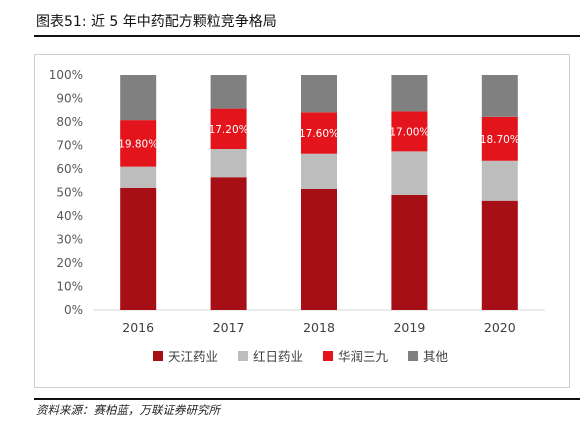 The width and height of the screenshot is (586, 432). What do you see at coordinates (69, 193) in the screenshot?
I see `y-tick-label: 50%` at bounding box center [69, 193].